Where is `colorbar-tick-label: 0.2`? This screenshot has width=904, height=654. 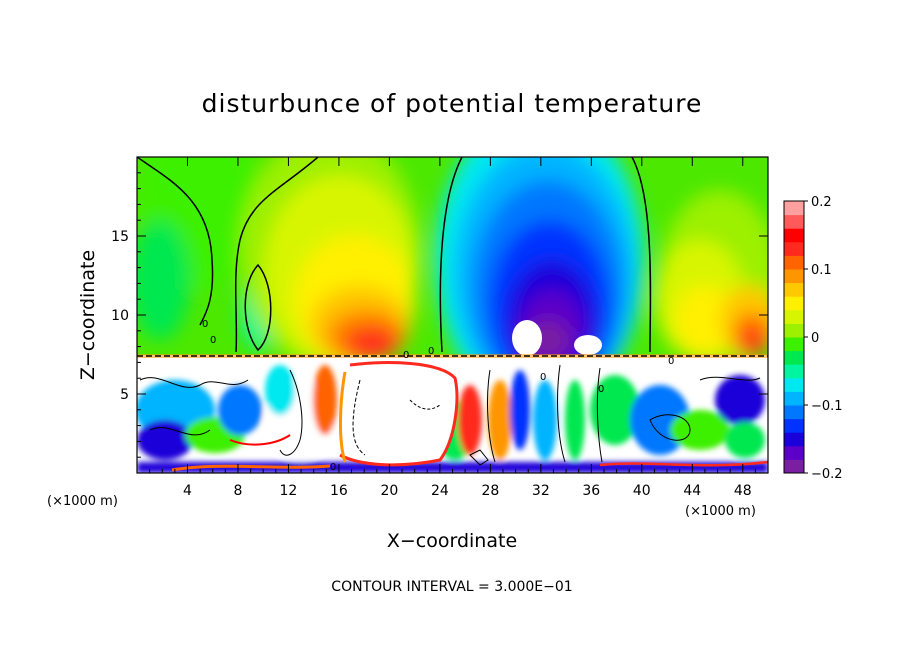
colorbar-tick-label: 0.2 is located at coordinates (821, 202).